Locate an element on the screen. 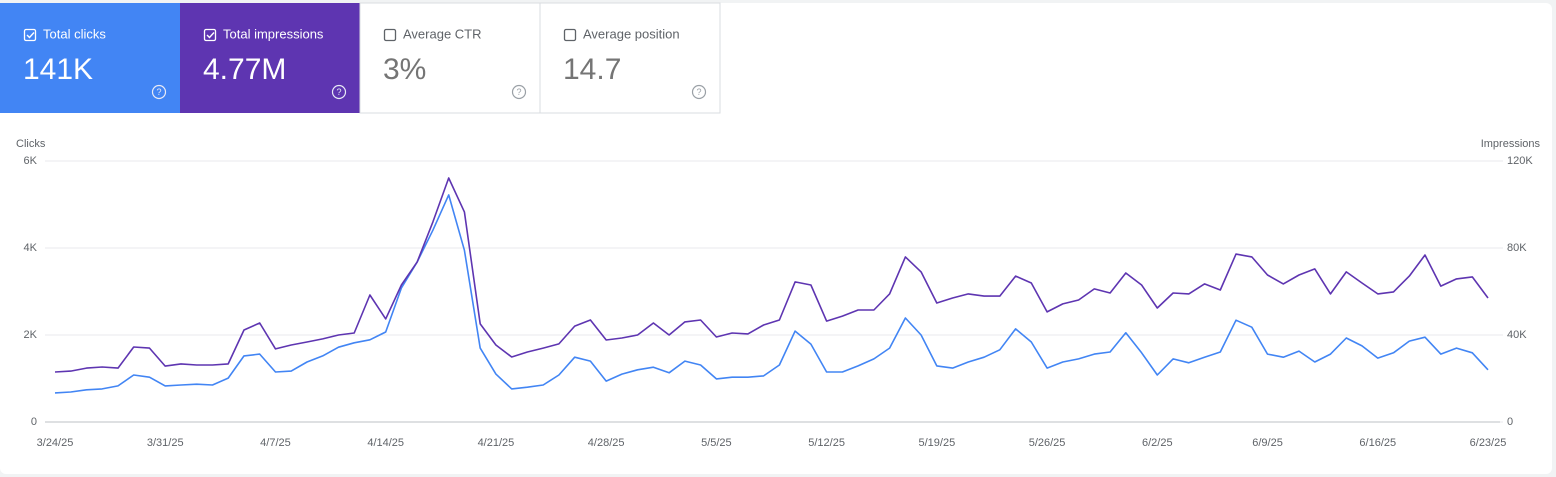  x-tick-label: 4/21/25 is located at coordinates (496, 443).